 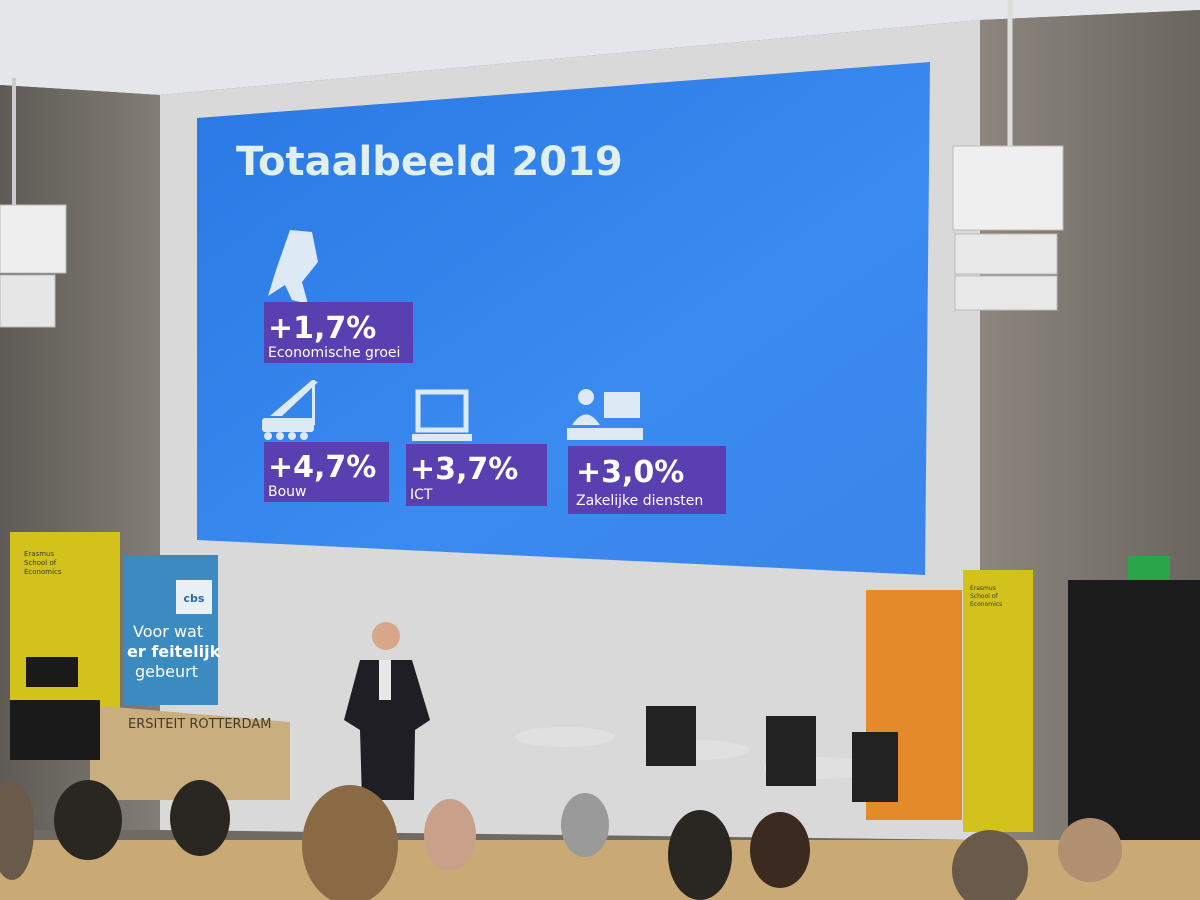 What do you see at coordinates (442, 415) in the screenshot?
I see `computer-icon` at bounding box center [442, 415].